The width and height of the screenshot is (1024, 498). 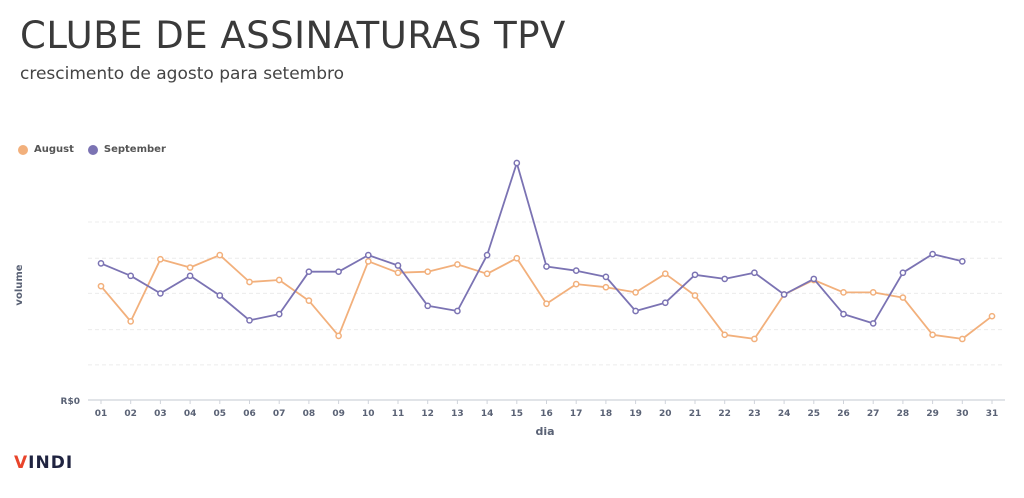 I want to click on x-tick-label-17: 17, so click(x=576, y=414).